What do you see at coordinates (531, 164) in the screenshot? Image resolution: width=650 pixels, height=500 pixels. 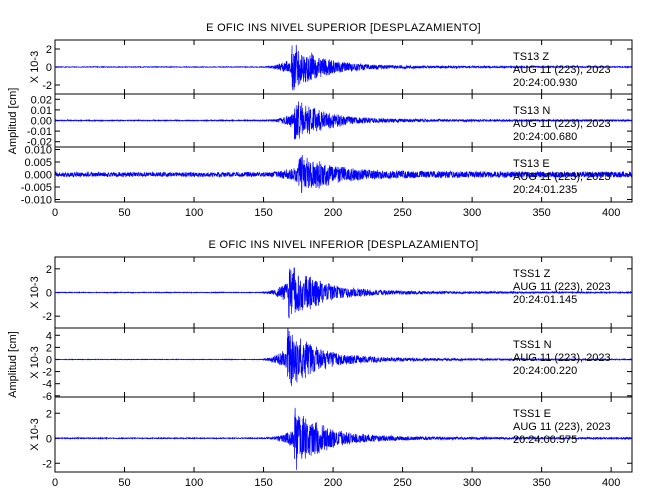 I see `station-annotation: TS13 E` at bounding box center [531, 164].